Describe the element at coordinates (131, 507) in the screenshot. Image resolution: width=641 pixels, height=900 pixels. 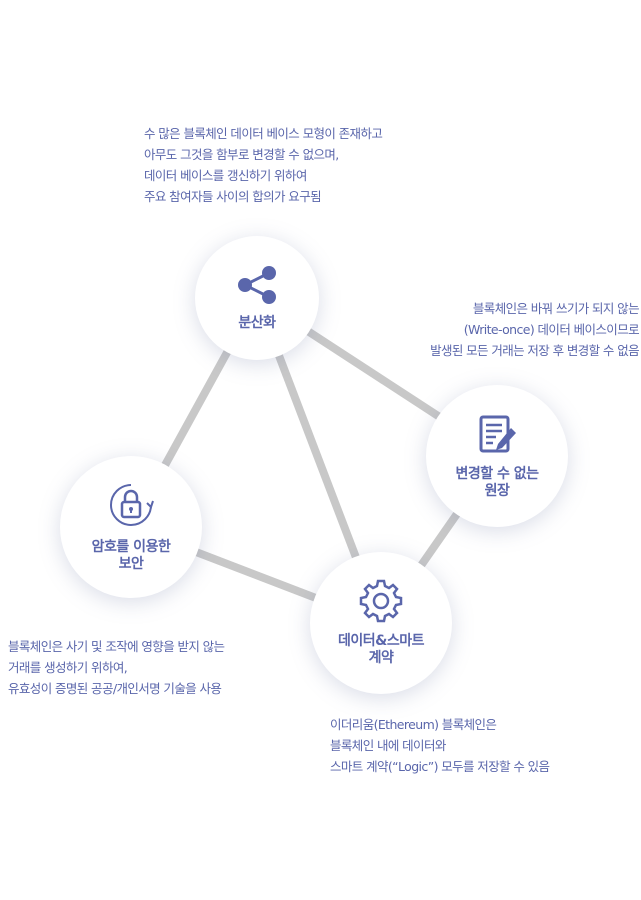
I see `lock-icon` at that location.